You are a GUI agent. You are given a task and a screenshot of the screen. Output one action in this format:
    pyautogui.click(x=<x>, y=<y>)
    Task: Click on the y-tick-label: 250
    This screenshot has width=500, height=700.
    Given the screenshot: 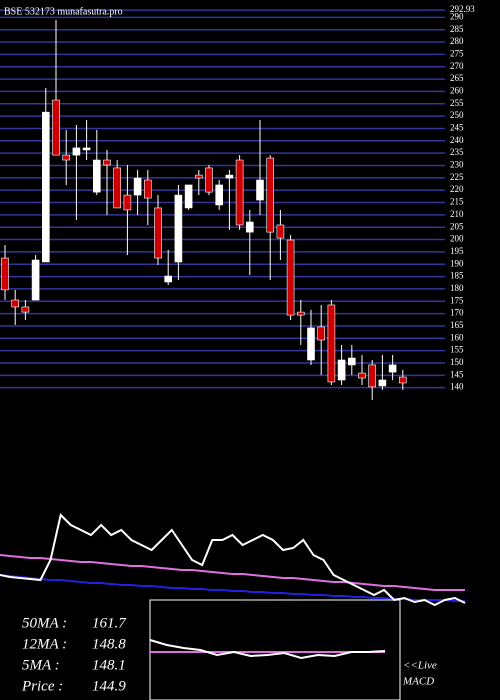 What is the action you would take?
    pyautogui.click(x=457, y=115)
    